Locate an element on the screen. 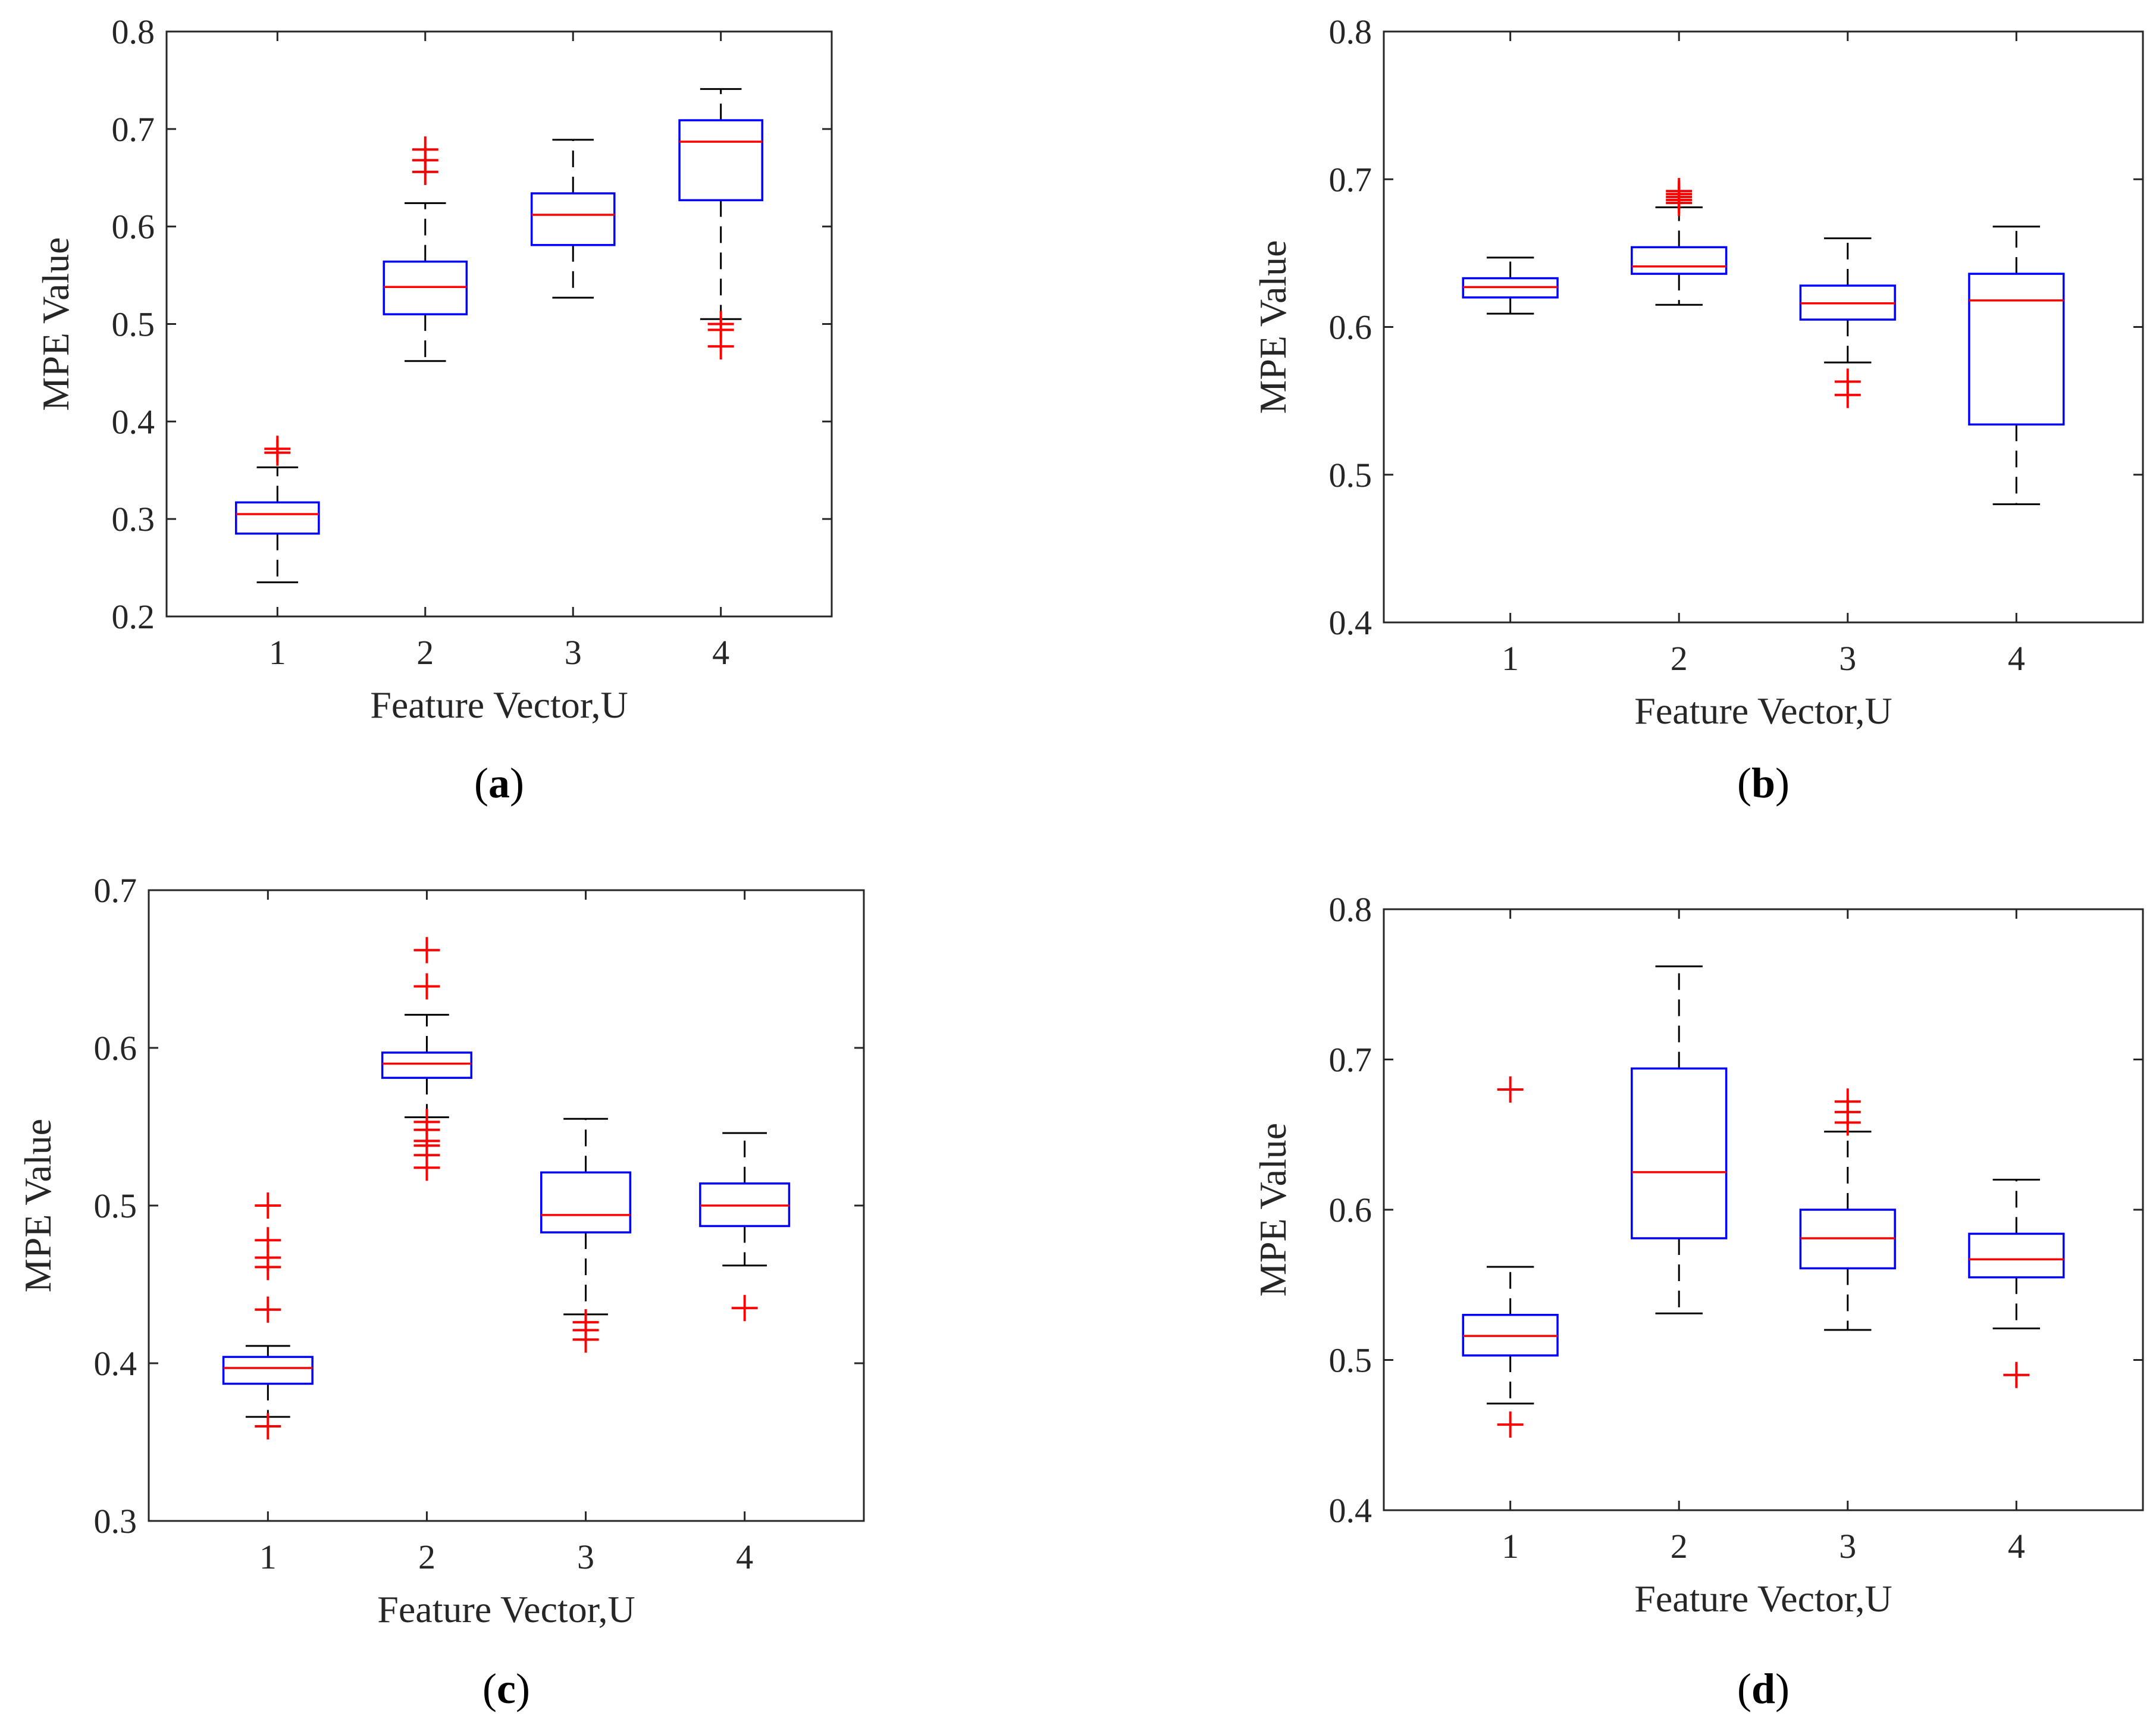  panel-label: (b) is located at coordinates (1764, 783).